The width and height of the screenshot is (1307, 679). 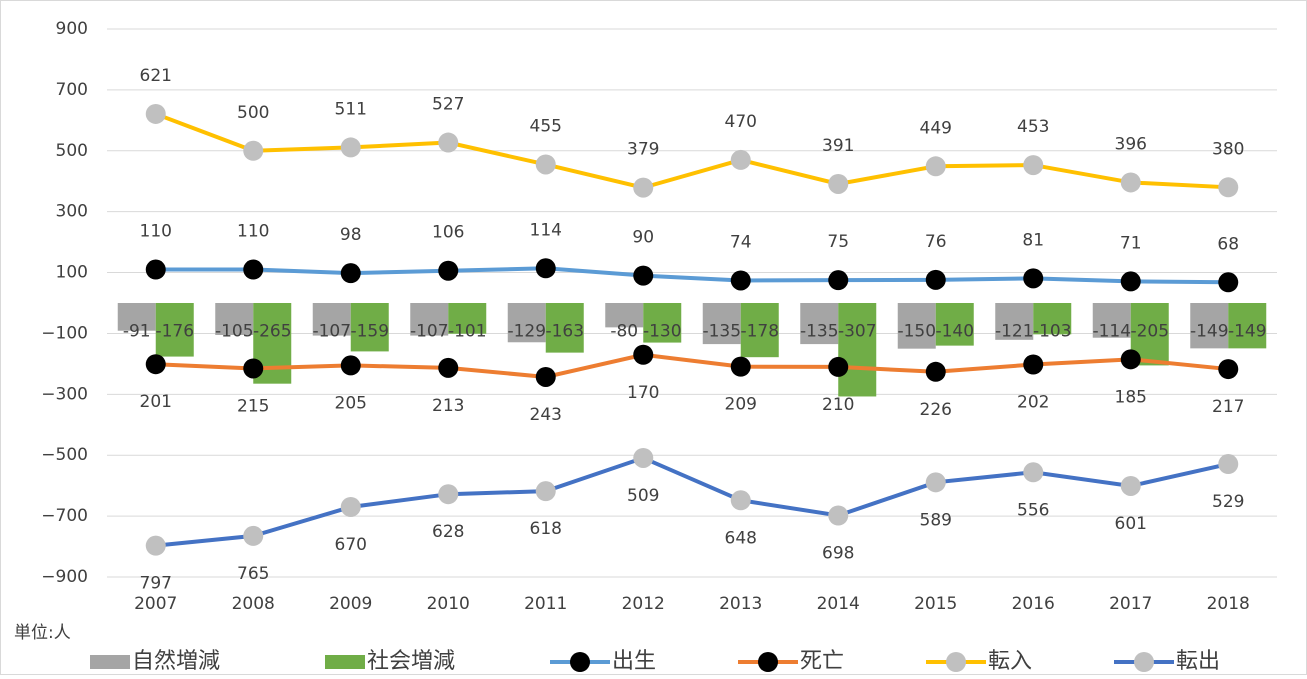 I want to click on data-label: 201, so click(x=156, y=402).